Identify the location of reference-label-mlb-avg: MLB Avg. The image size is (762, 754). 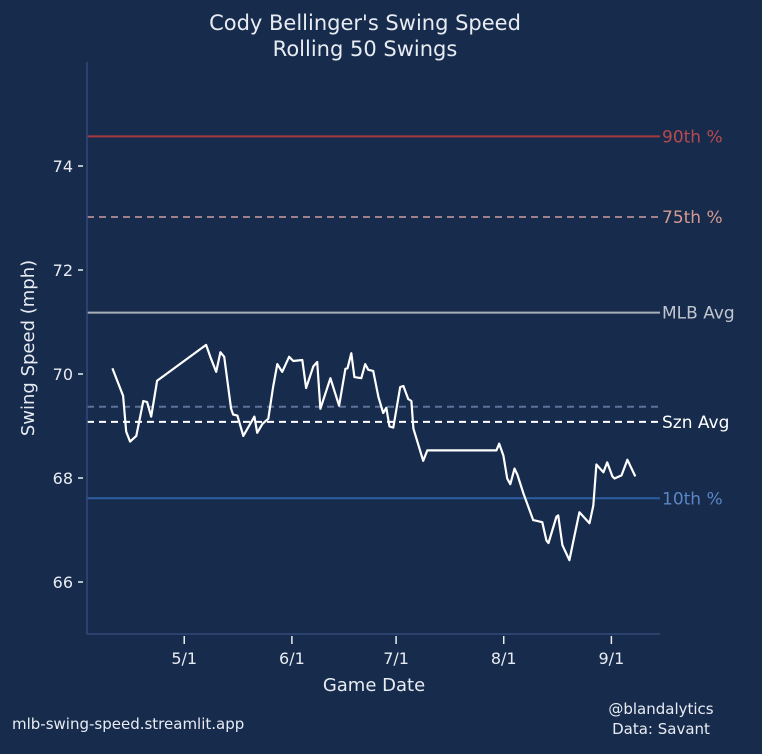
(698, 314).